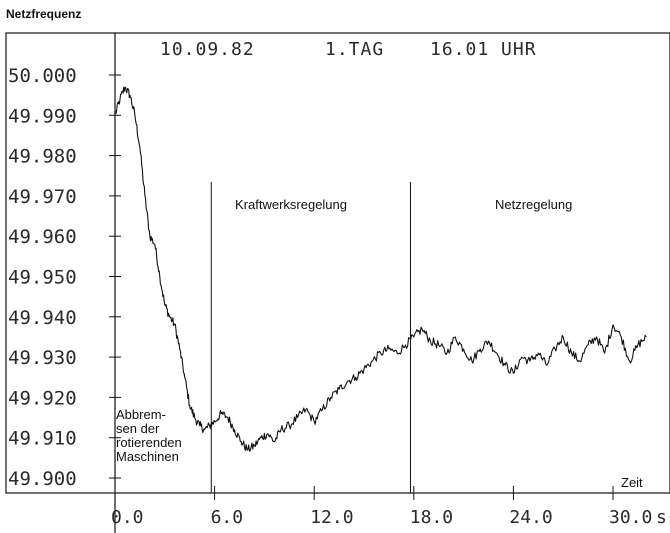  I want to click on x-axis-label: Zeit, so click(632, 482).